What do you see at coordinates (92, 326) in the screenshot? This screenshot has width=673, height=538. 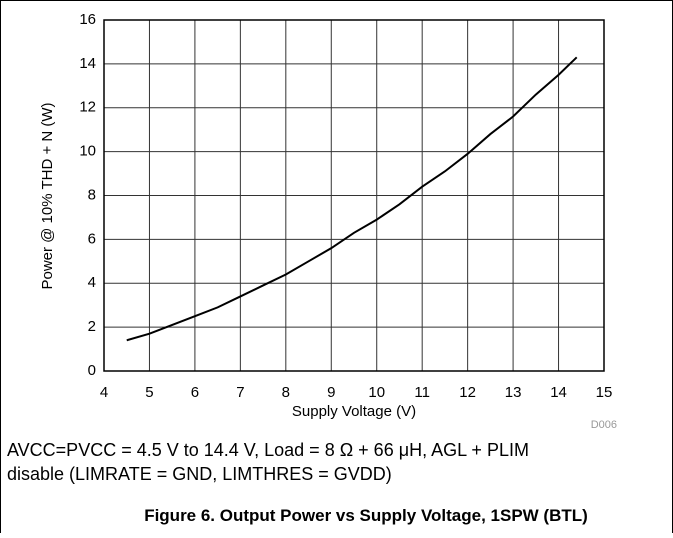 I see `y-tick-label: 2` at bounding box center [92, 326].